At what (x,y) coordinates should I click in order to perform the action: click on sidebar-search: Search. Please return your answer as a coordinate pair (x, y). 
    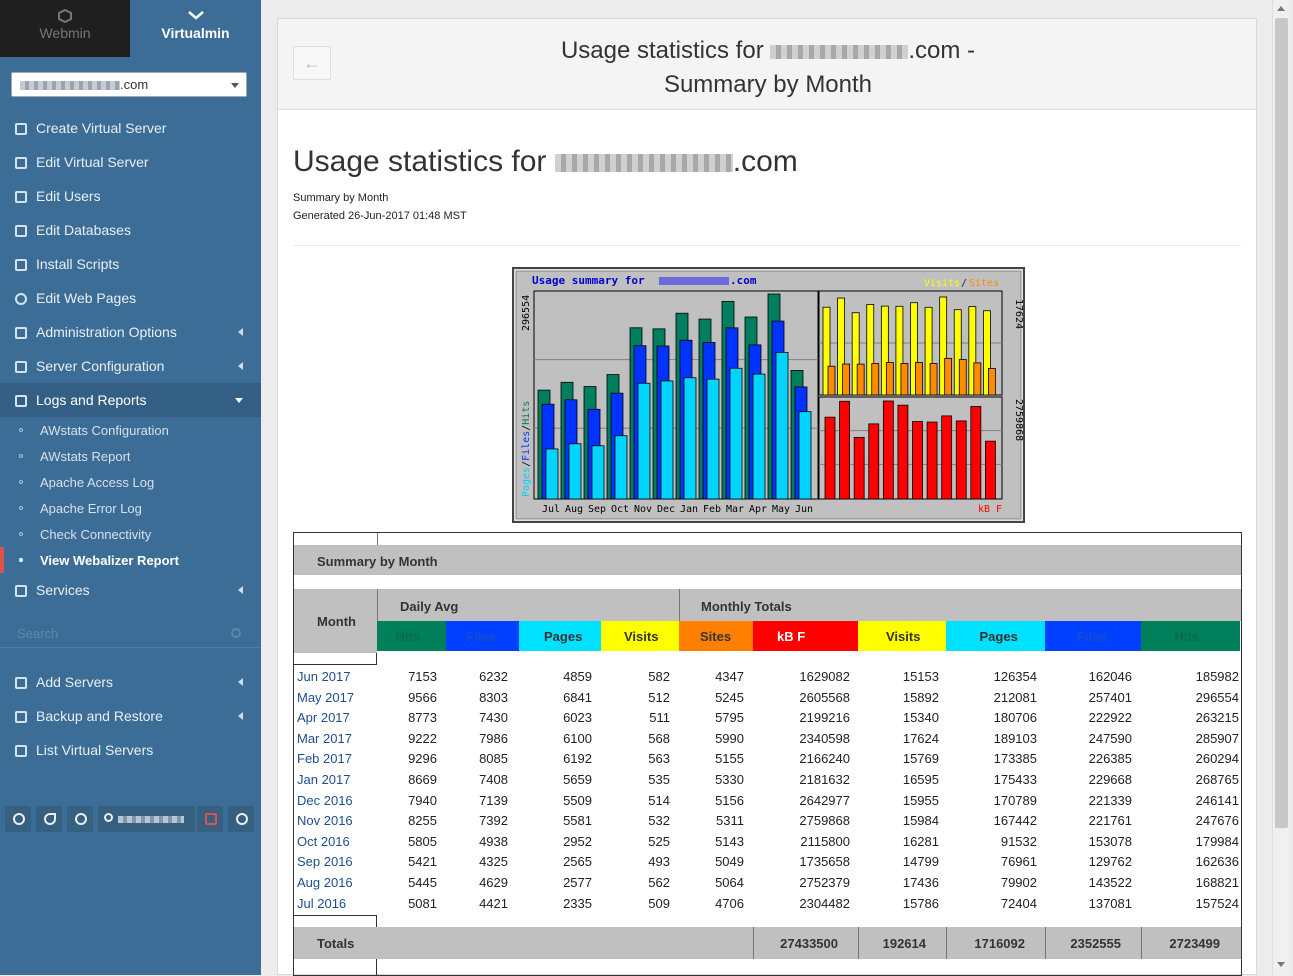
    Looking at the image, I should click on (130, 633).